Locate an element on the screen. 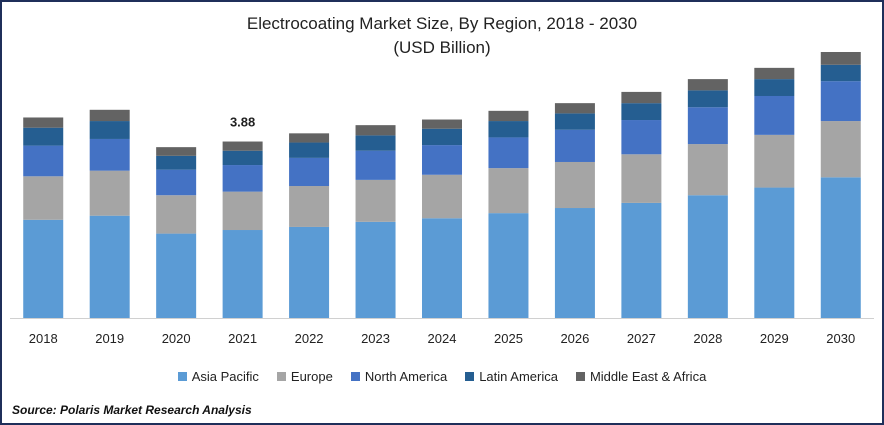 This screenshot has height=425, width=884. legend-item: Latin America is located at coordinates (511, 376).